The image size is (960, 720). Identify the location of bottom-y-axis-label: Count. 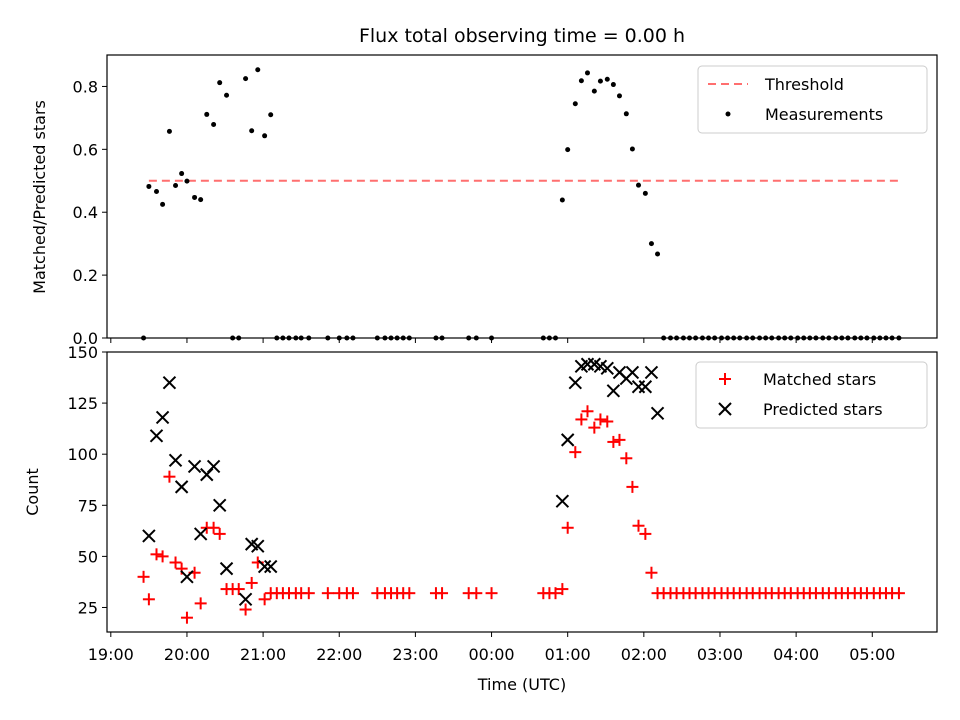
(32, 492).